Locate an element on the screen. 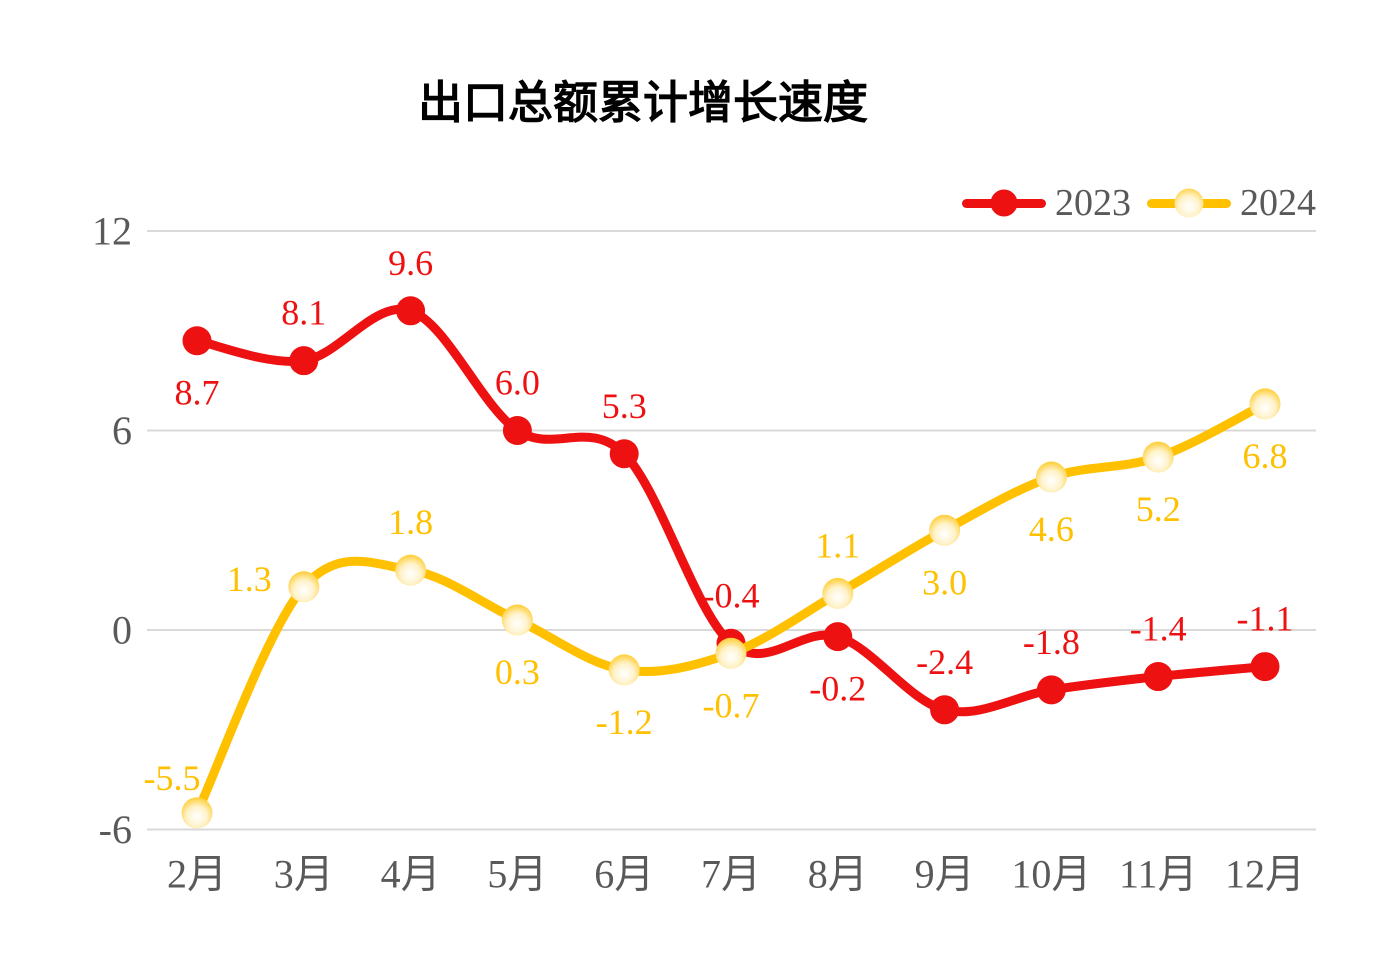  data-label-2024: 6.8 is located at coordinates (1265, 456).